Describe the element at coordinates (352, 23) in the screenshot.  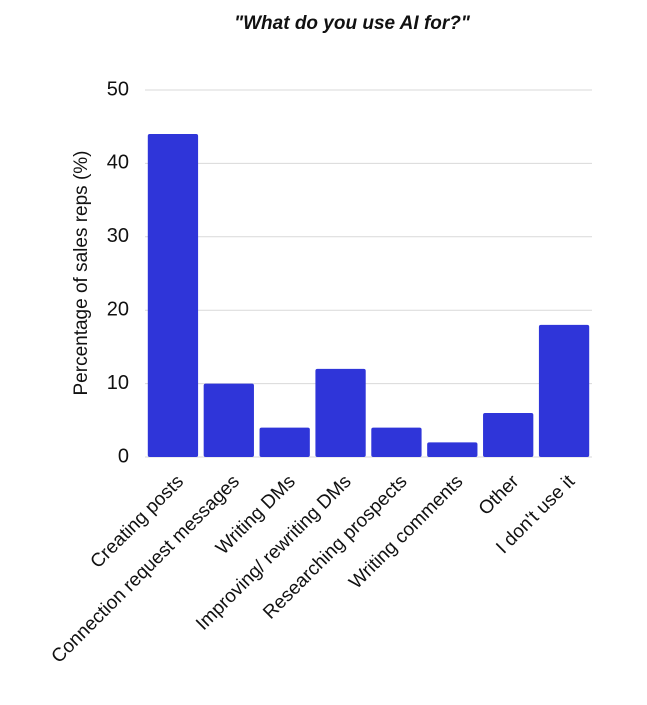
I see `chart-title: "What do you use AI for?"` at that location.